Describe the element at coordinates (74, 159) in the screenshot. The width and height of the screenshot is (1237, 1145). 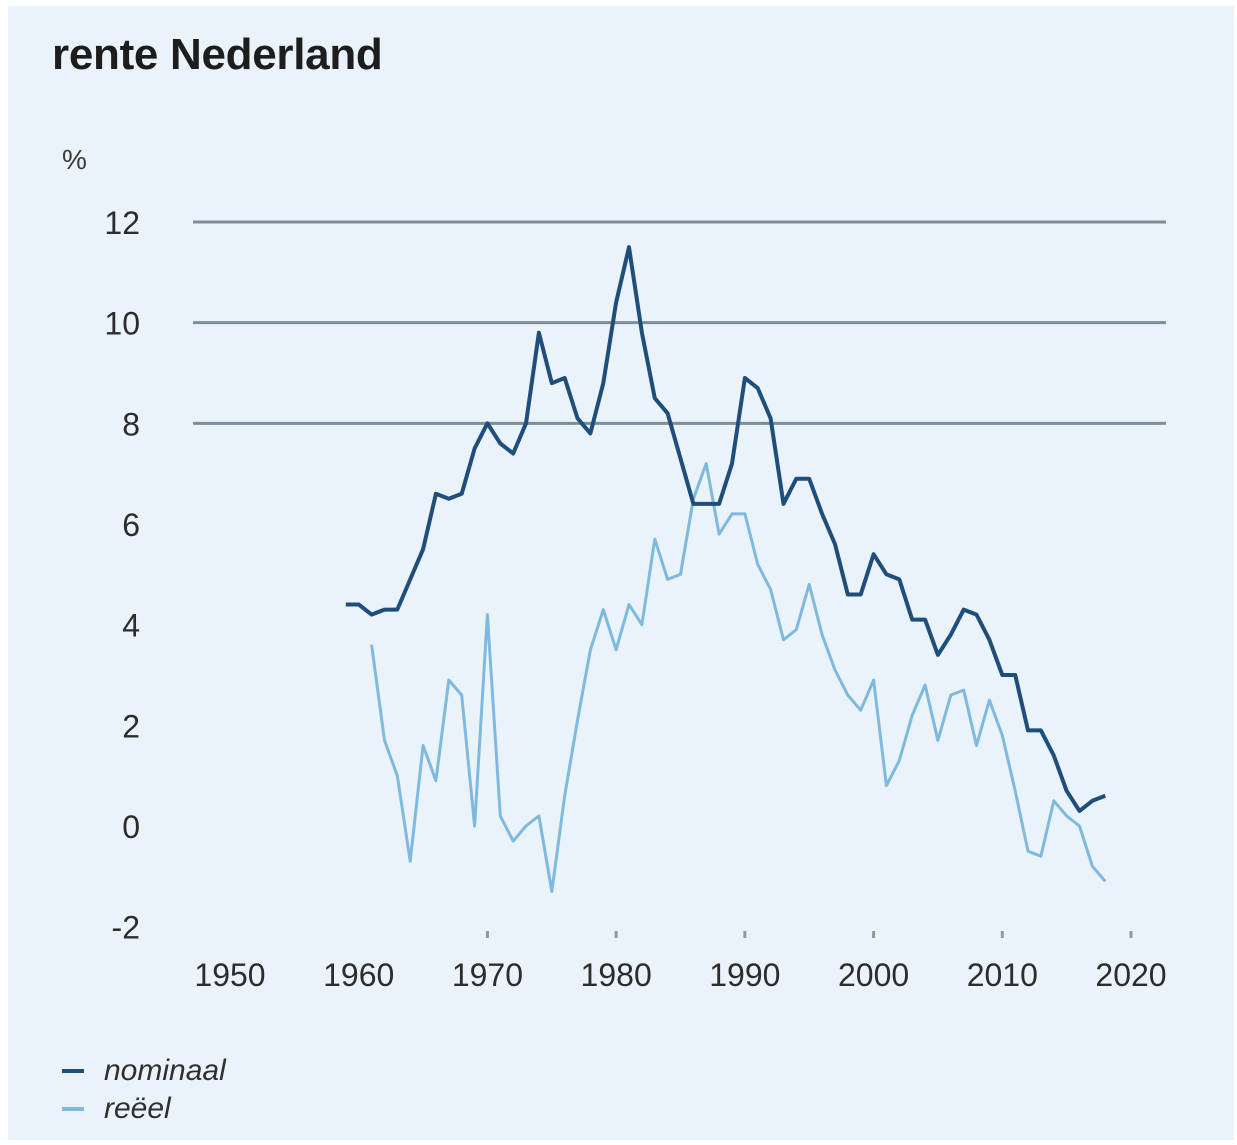
I see `y-axis-unit-label: %` at that location.